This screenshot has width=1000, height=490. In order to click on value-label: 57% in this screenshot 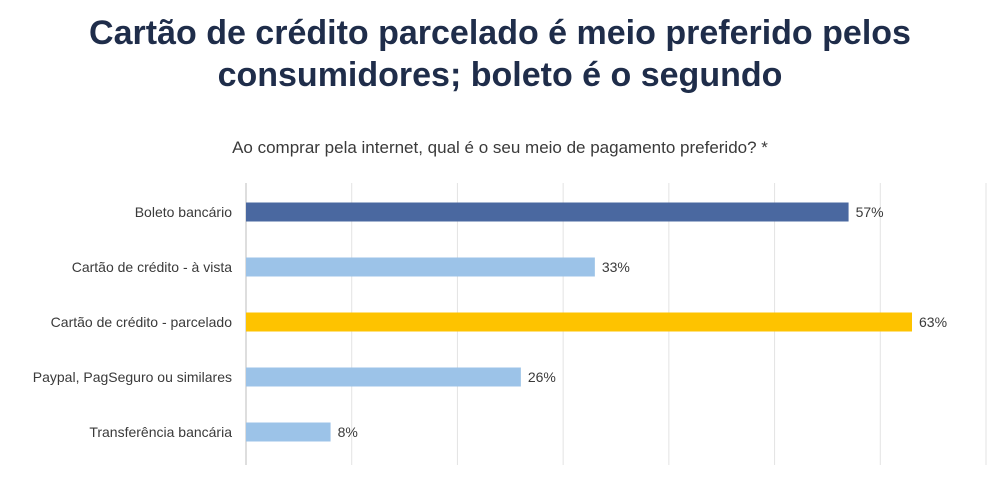, I will do `click(870, 212)`.